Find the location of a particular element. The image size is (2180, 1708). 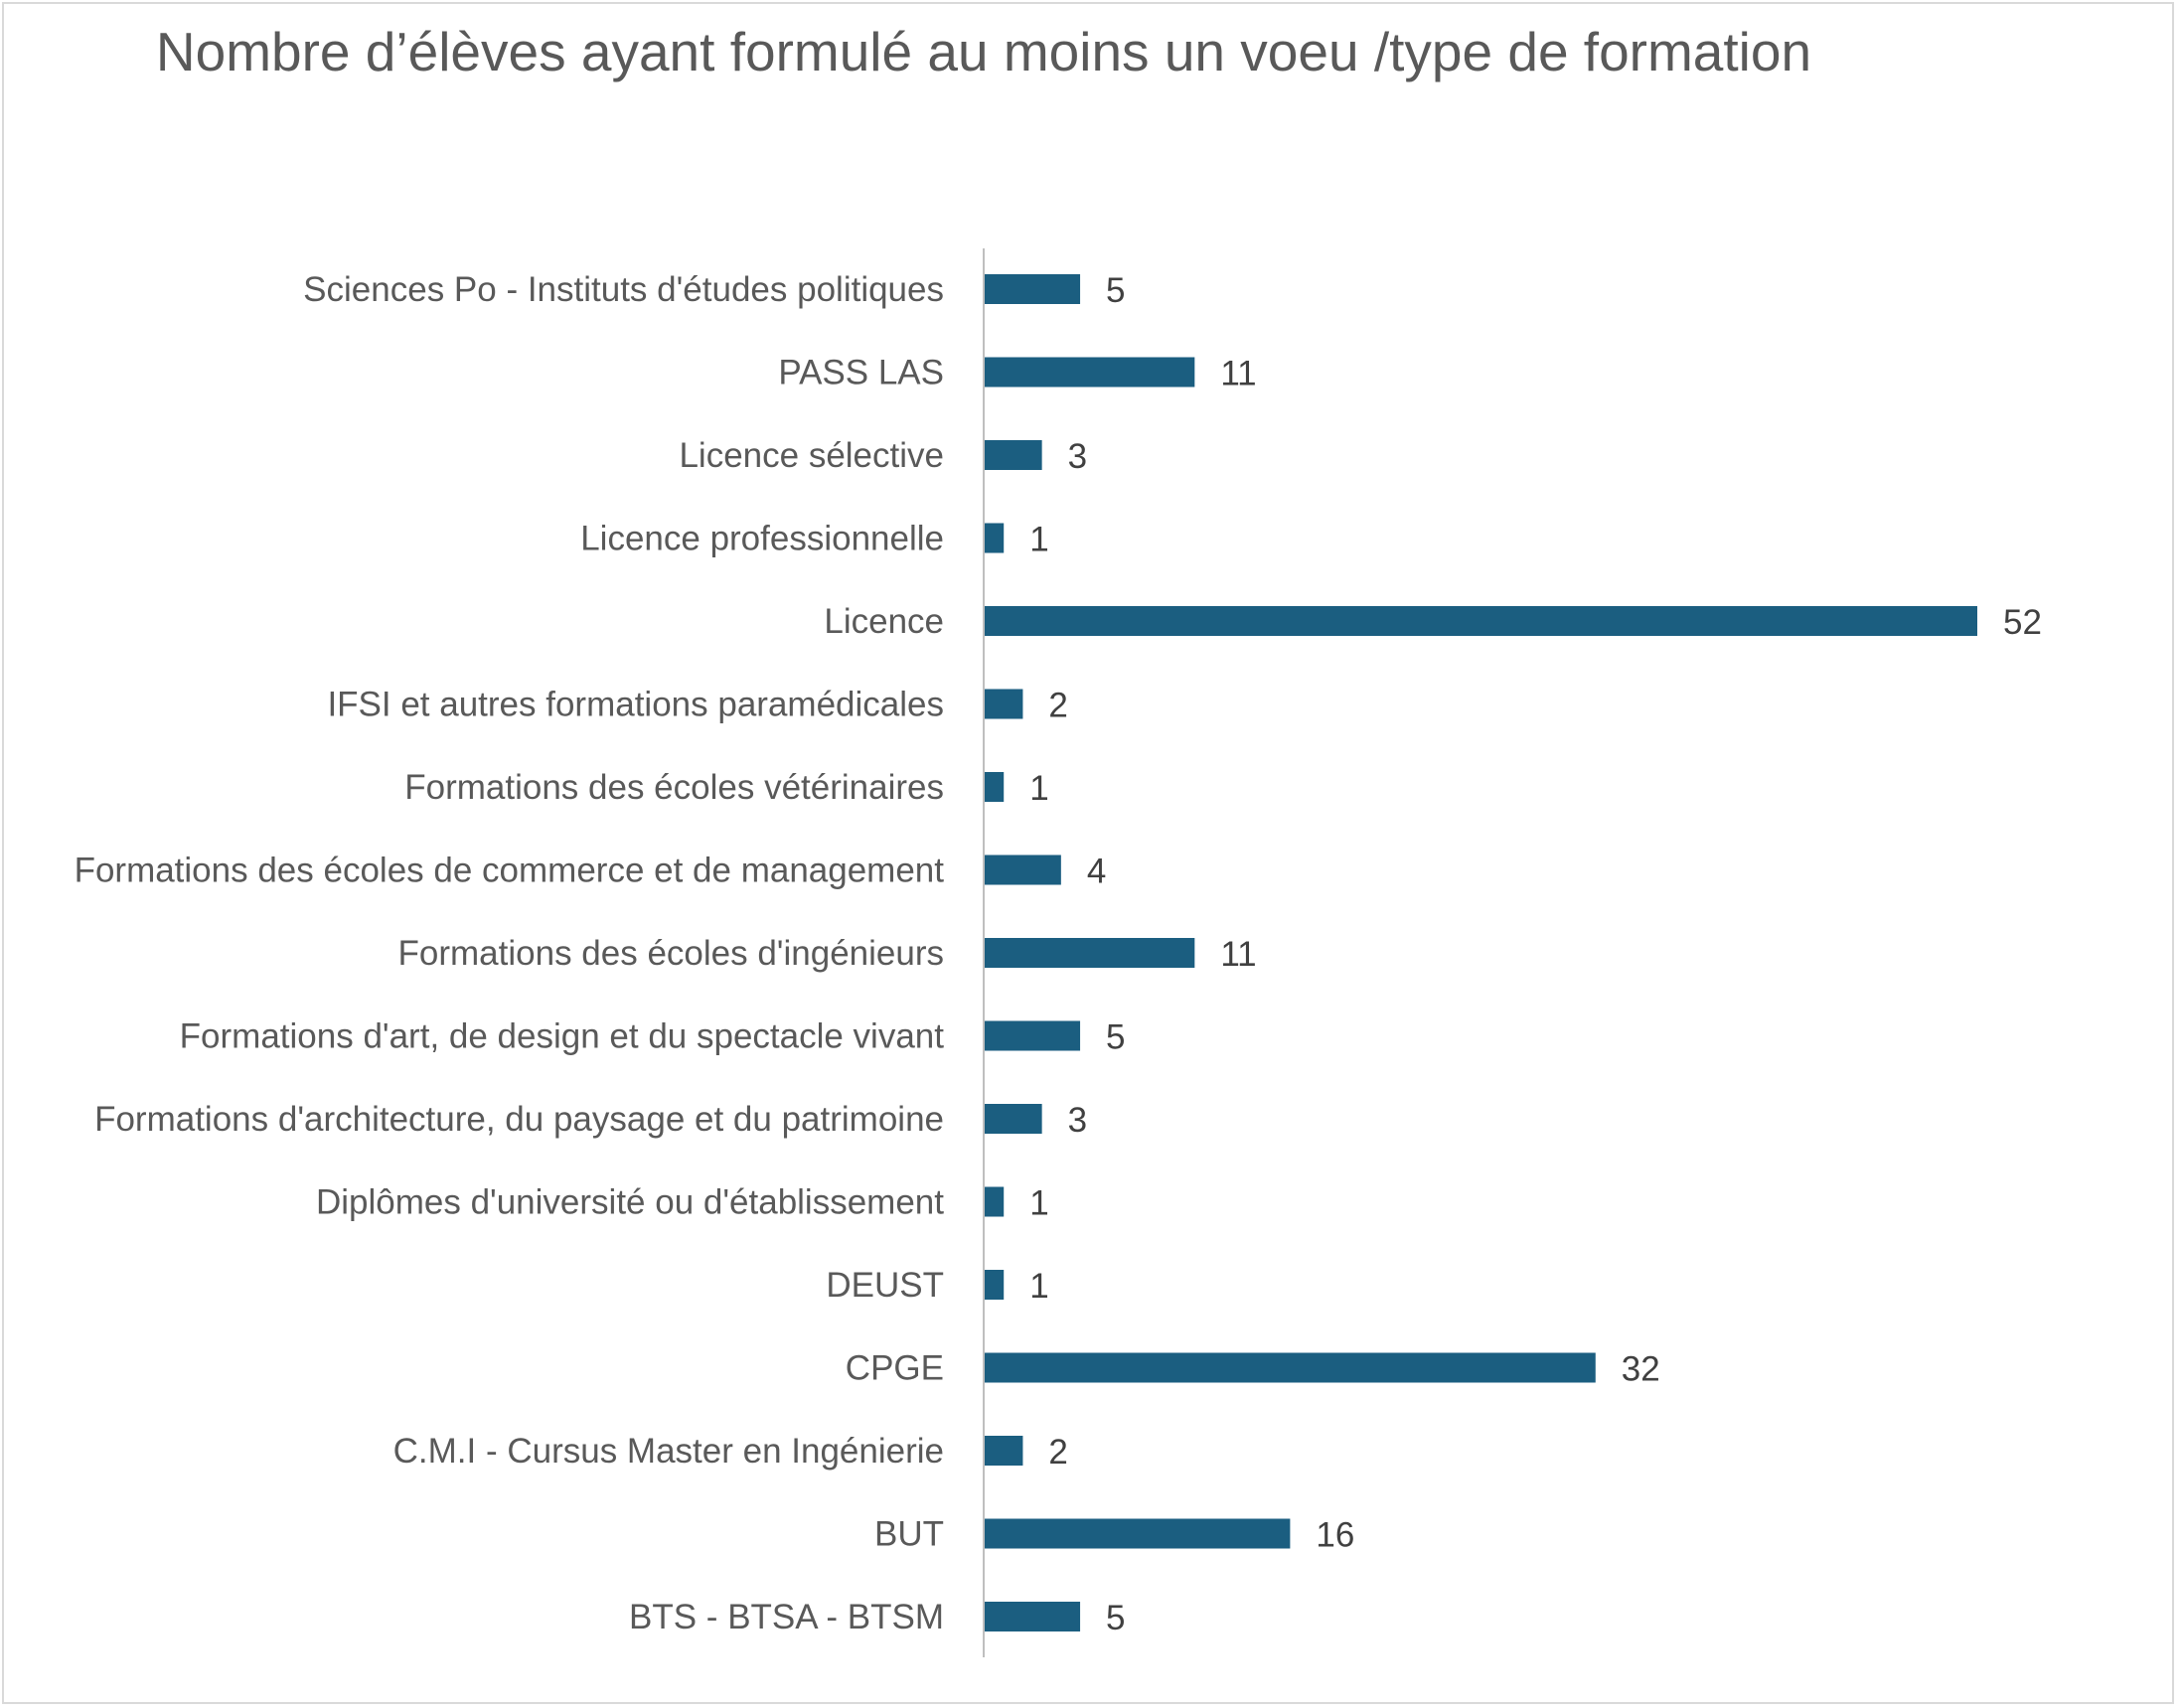

bar-row: Licence 52 is located at coordinates (1433, 622).